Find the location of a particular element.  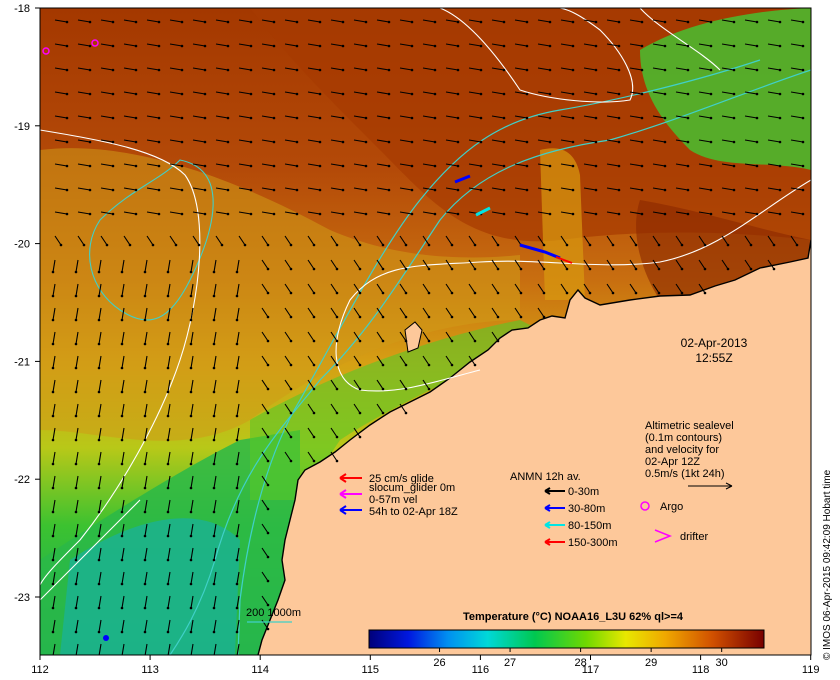

glider-legend-line3: 0-57m vel is located at coordinates (393, 500).